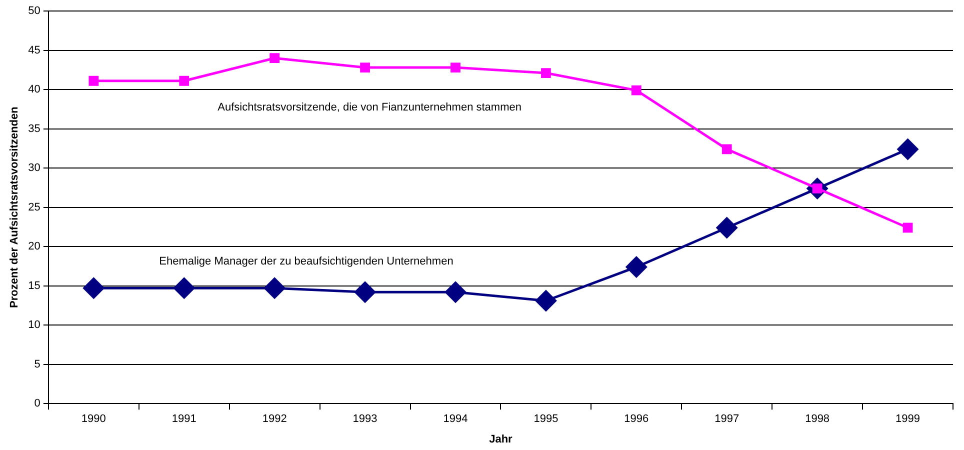 The height and width of the screenshot is (450, 964). Describe the element at coordinates (34, 11) in the screenshot. I see `y-tick-label: 50` at that location.